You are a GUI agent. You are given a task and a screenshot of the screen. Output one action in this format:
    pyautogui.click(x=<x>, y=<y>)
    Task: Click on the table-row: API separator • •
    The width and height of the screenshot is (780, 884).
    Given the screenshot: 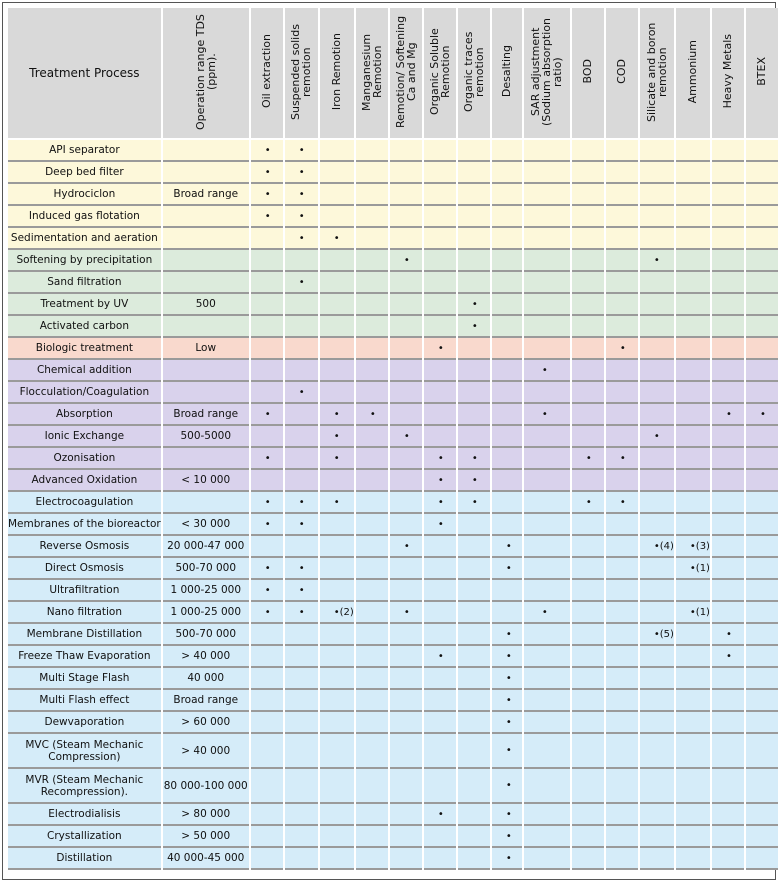 What is the action you would take?
    pyautogui.click(x=393, y=151)
    